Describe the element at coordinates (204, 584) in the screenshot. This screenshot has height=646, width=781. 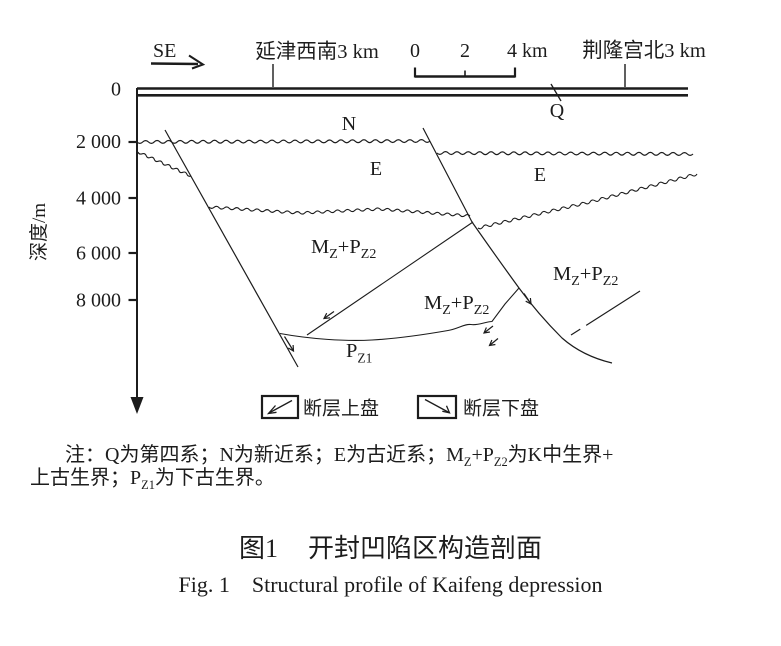
I see `caption-en-number: Fig. 1` at that location.